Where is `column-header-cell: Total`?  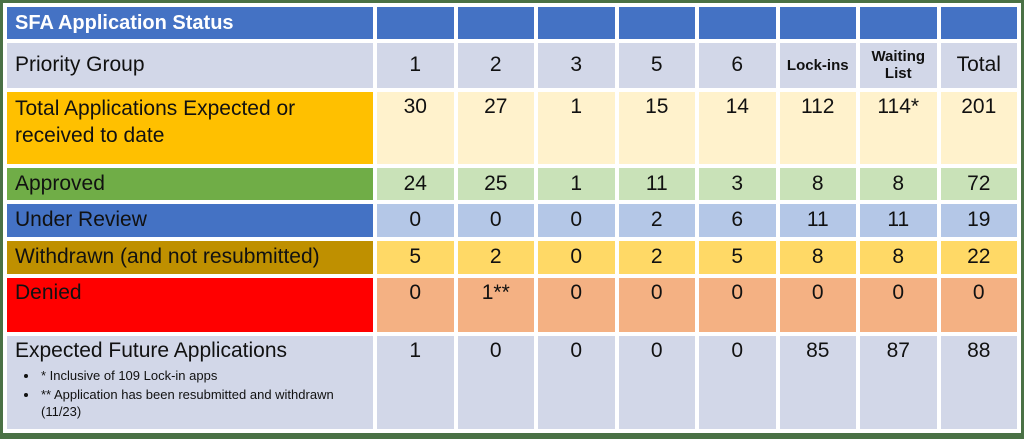 column-header-cell: Total is located at coordinates (978, 65).